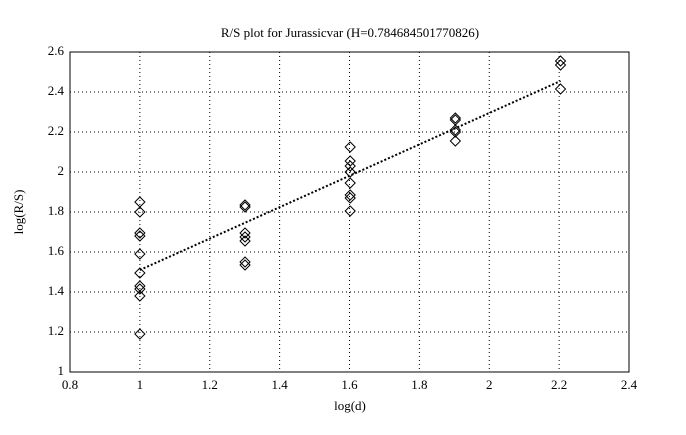 The image size is (686, 435). Describe the element at coordinates (559, 384) in the screenshot. I see `x-tick-label: 2.2` at that location.